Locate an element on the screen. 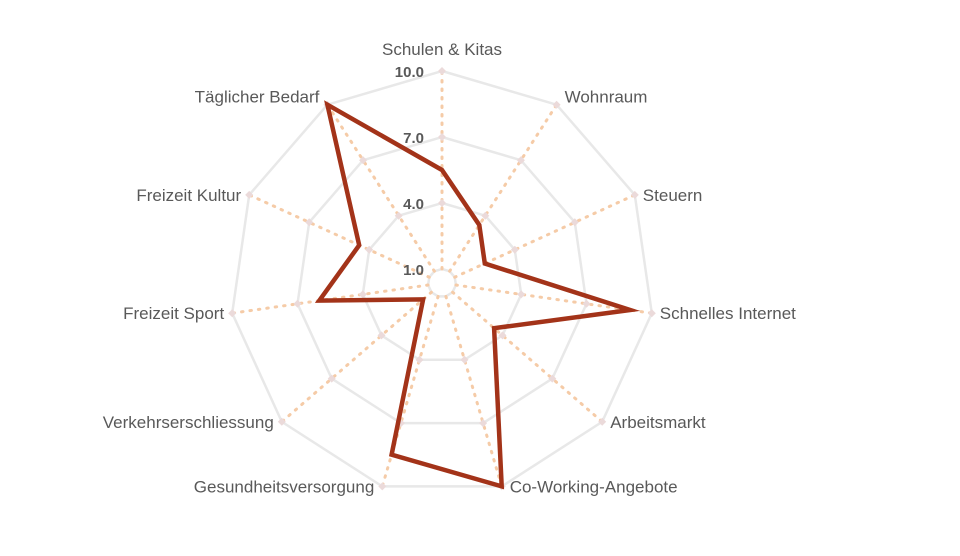 This screenshot has height=556, width=960. tick-label-2: 7.0 is located at coordinates (413, 138).